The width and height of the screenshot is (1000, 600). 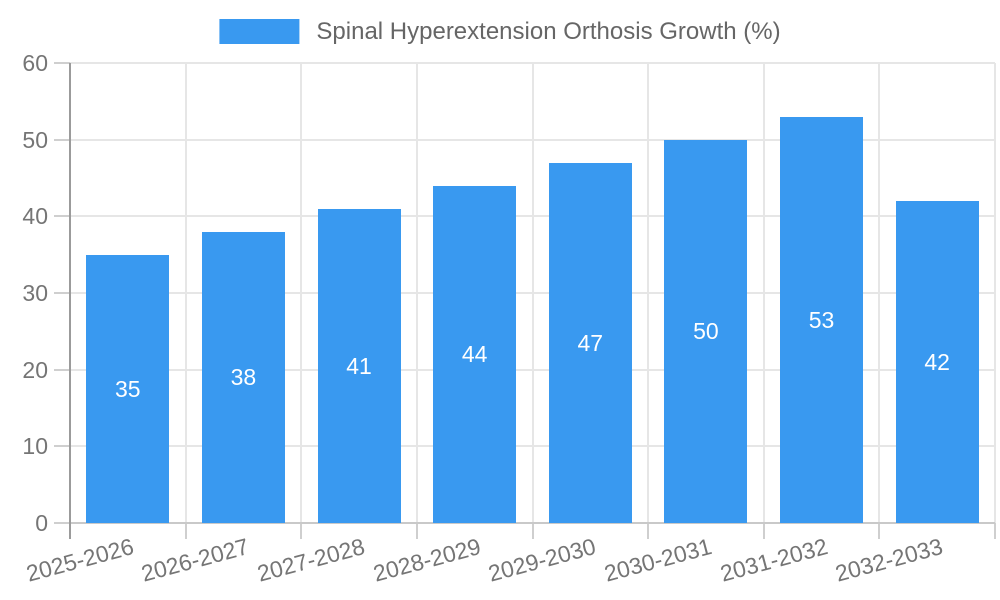 I want to click on y-axis-label: 20, so click(x=35, y=369).